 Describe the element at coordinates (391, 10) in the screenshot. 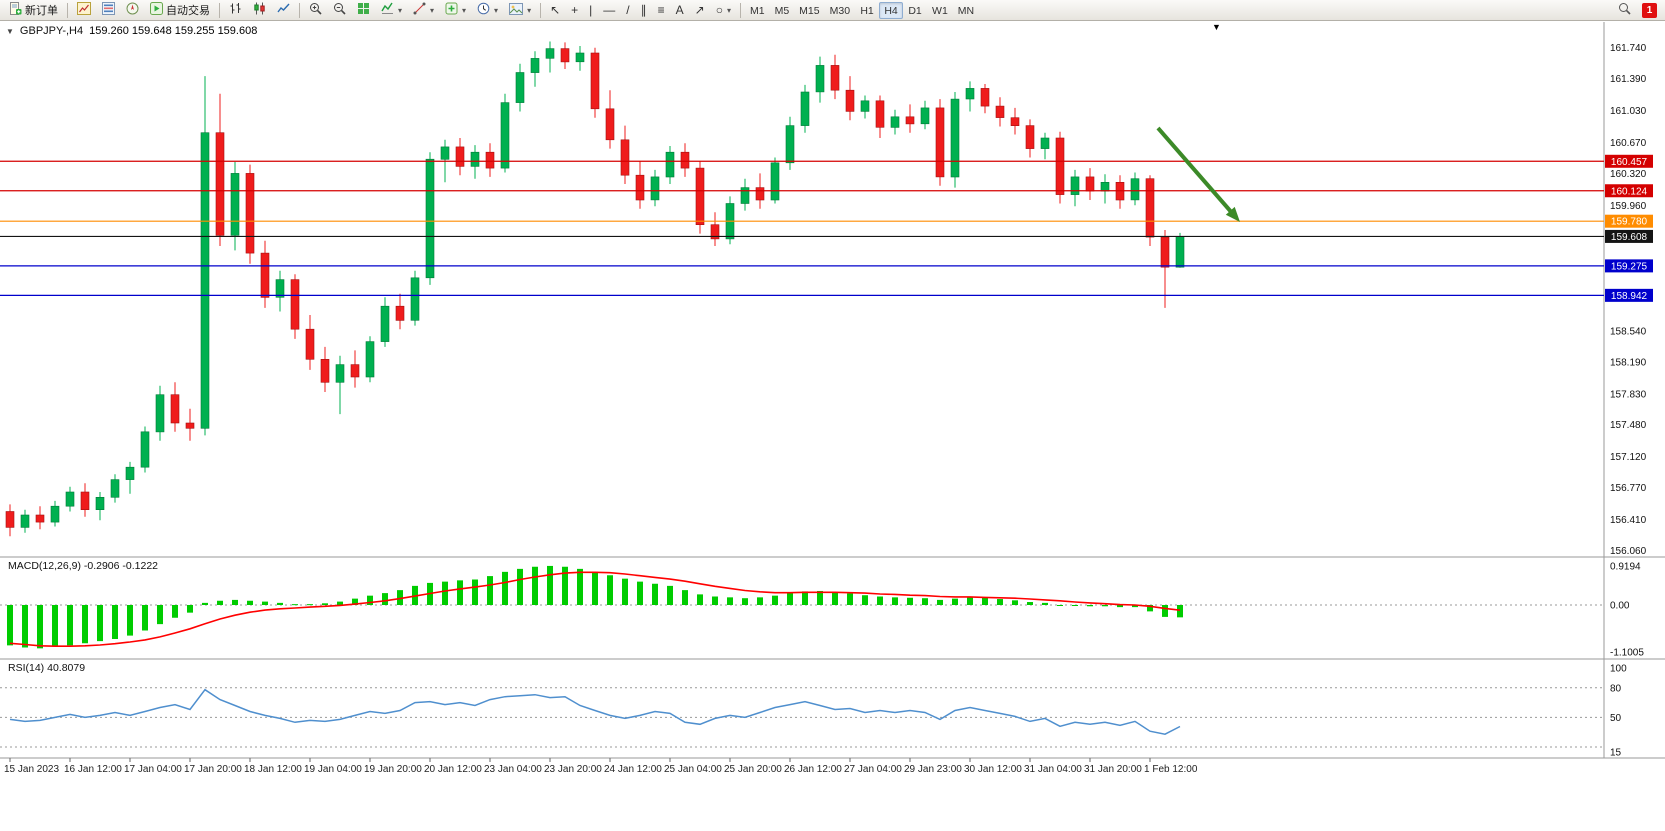

I see `indicators-button: ▾` at that location.